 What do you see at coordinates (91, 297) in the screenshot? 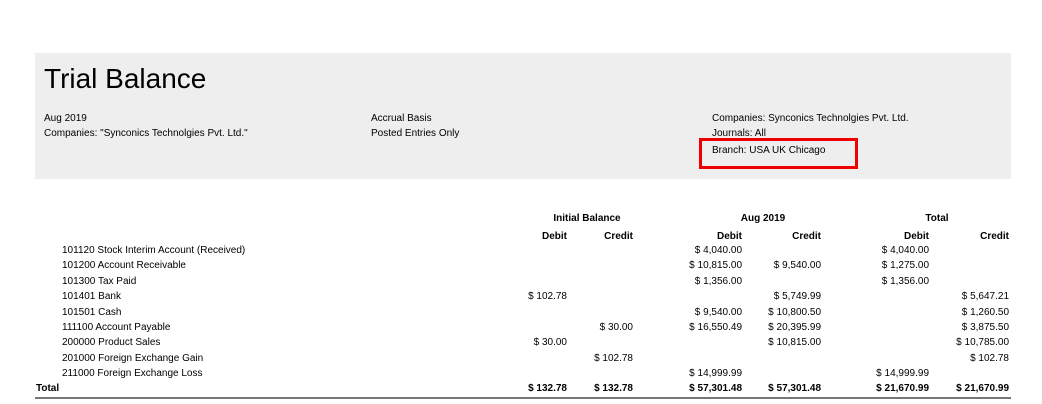
I see `account-name: 101401 Bank` at bounding box center [91, 297].